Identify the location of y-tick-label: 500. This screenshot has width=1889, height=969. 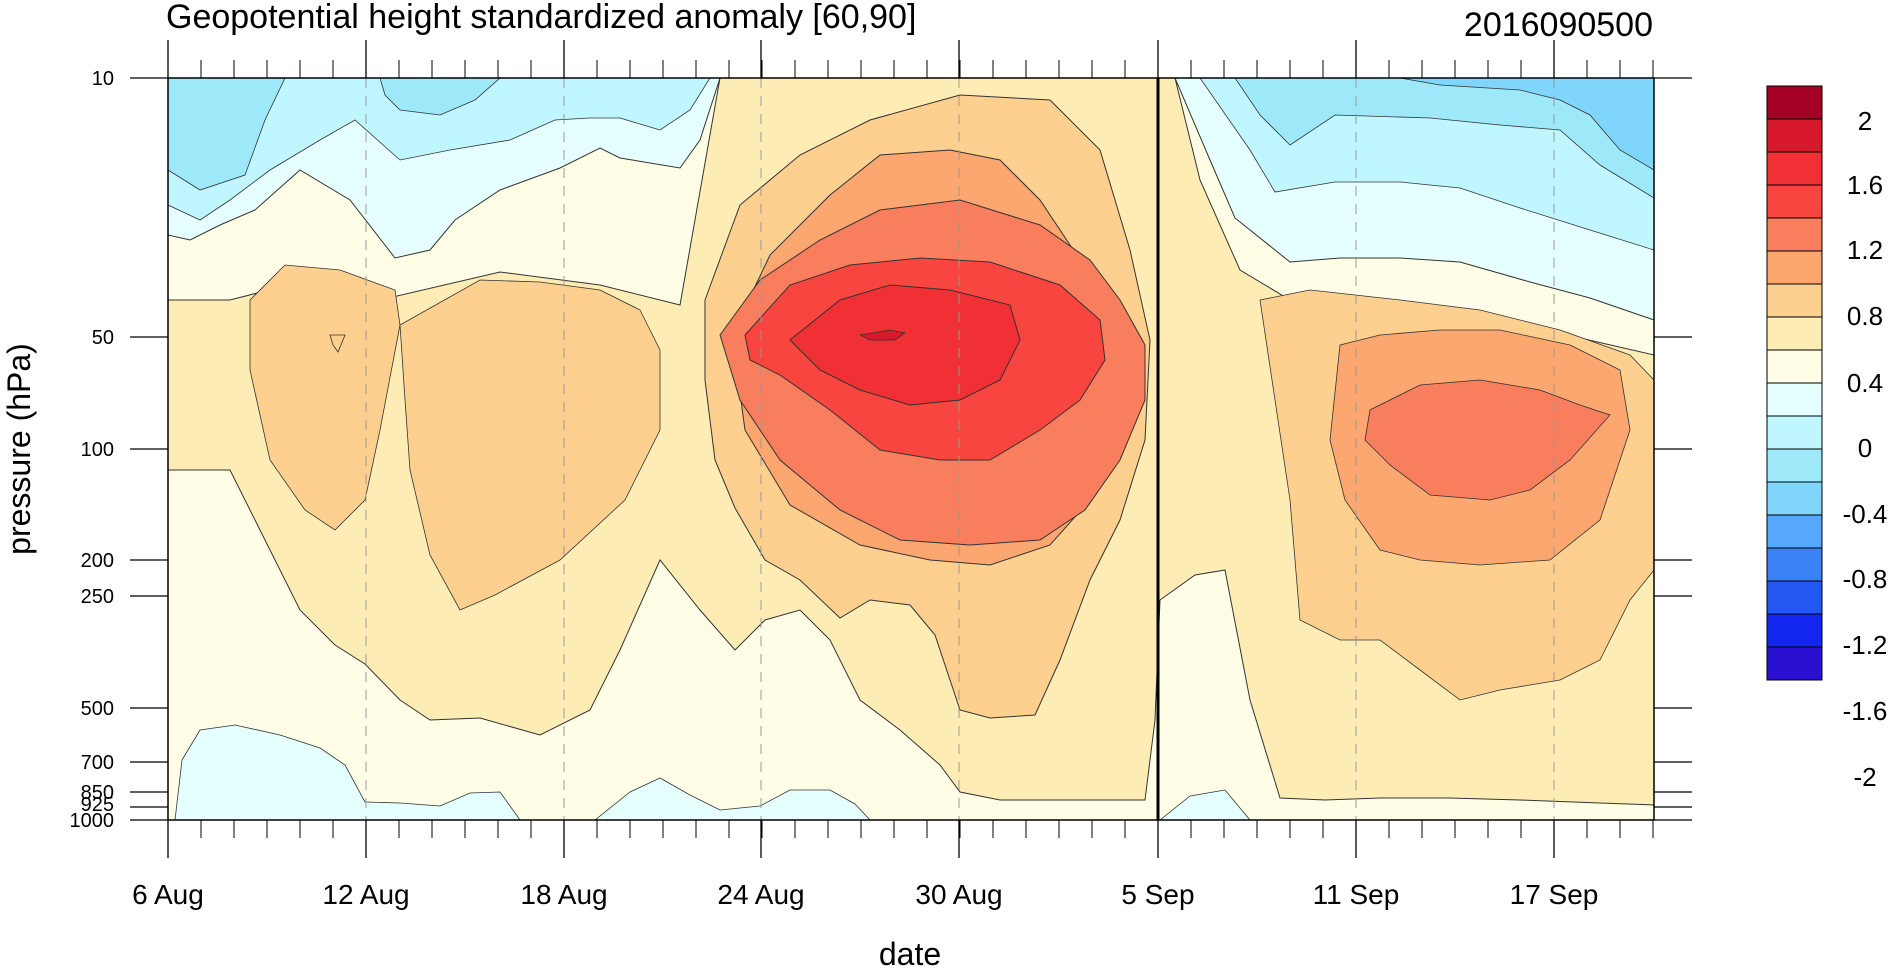
(97, 709).